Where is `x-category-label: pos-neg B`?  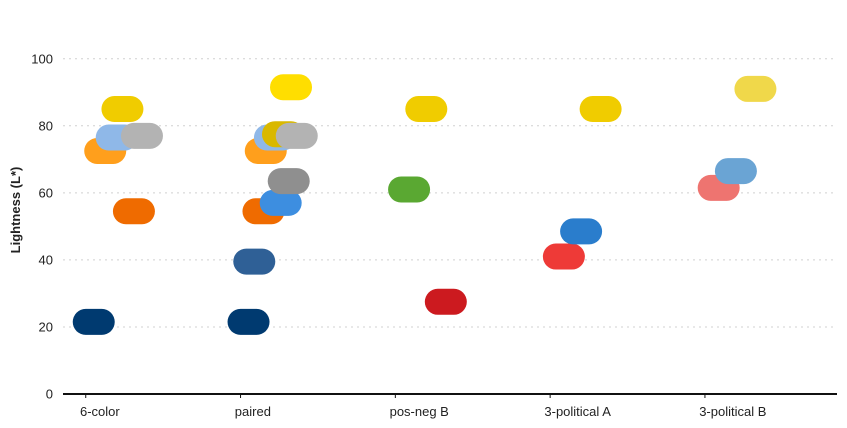
x-category-label: pos-neg B is located at coordinates (419, 411).